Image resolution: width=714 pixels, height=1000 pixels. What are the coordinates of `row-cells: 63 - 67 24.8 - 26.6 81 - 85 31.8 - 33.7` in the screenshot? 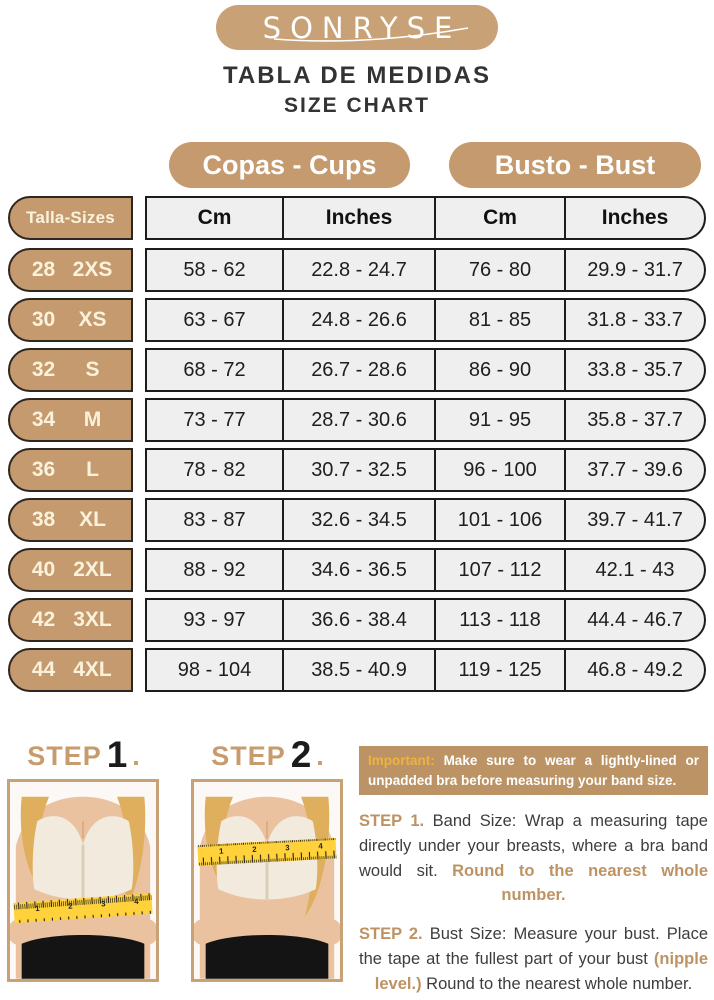 It's located at (425, 320).